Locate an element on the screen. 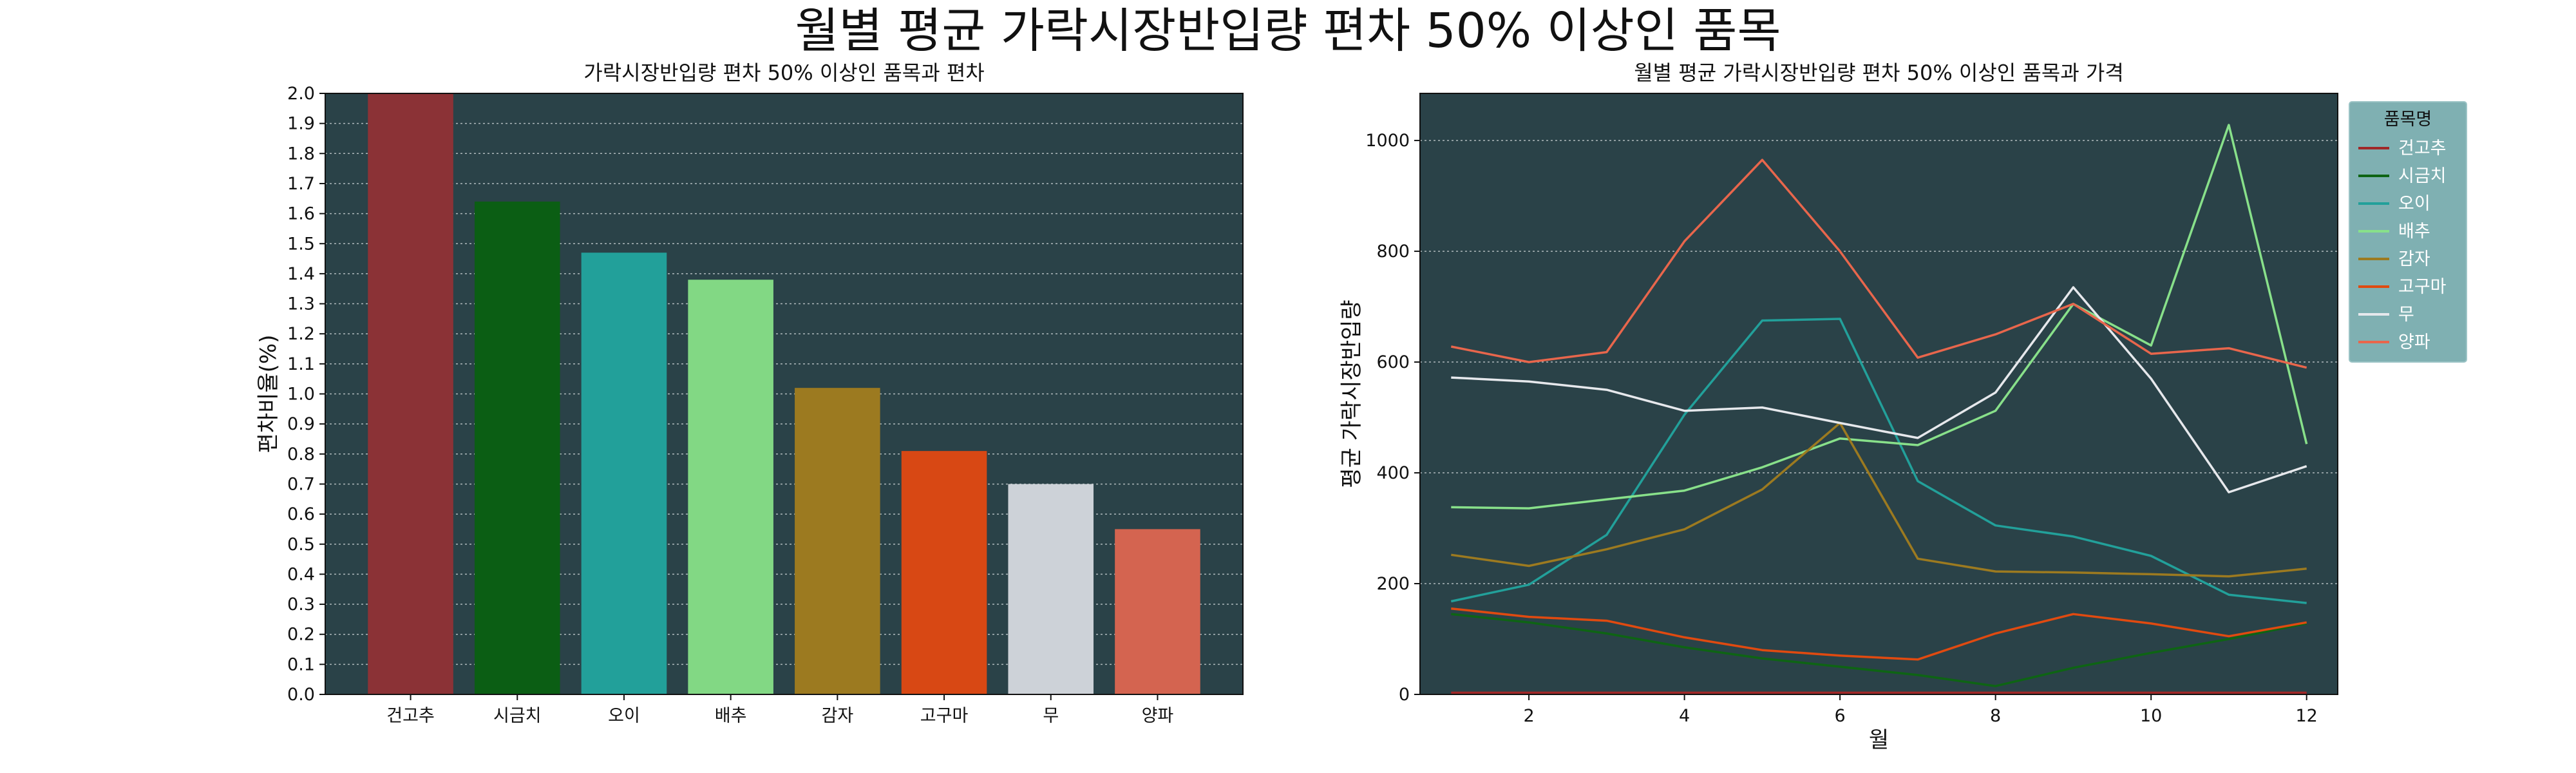 The image size is (2576, 773). line-x-tick-label: 10 is located at coordinates (2151, 716).